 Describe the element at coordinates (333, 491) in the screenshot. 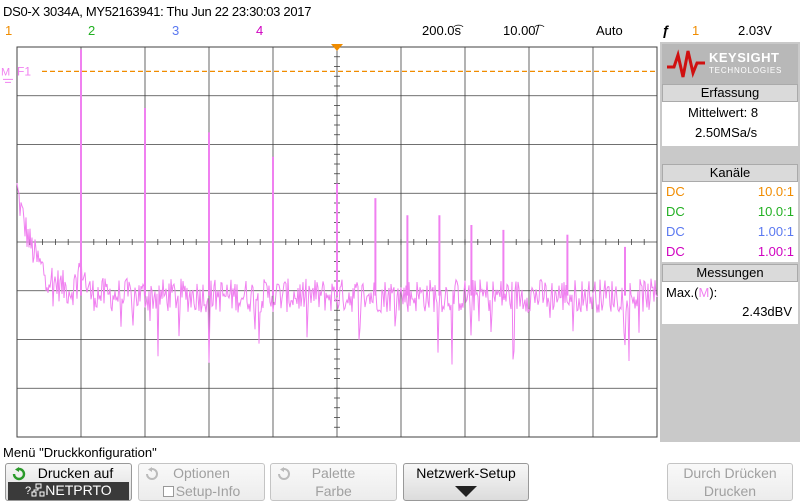

I see `palette-value: Farbe` at that location.